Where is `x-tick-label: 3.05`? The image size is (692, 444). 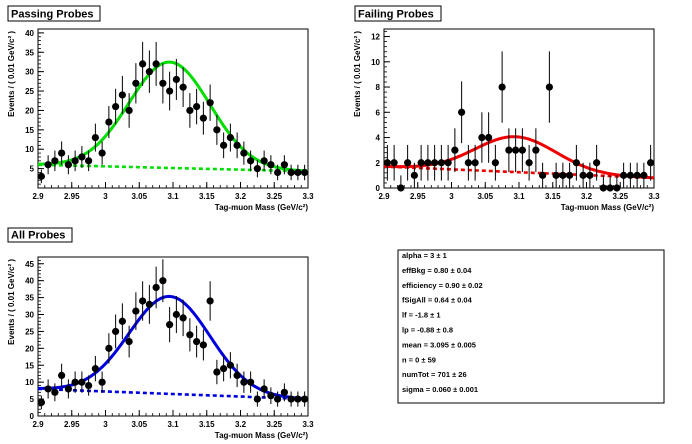
x-tick-label: 3.05 is located at coordinates (139, 196).